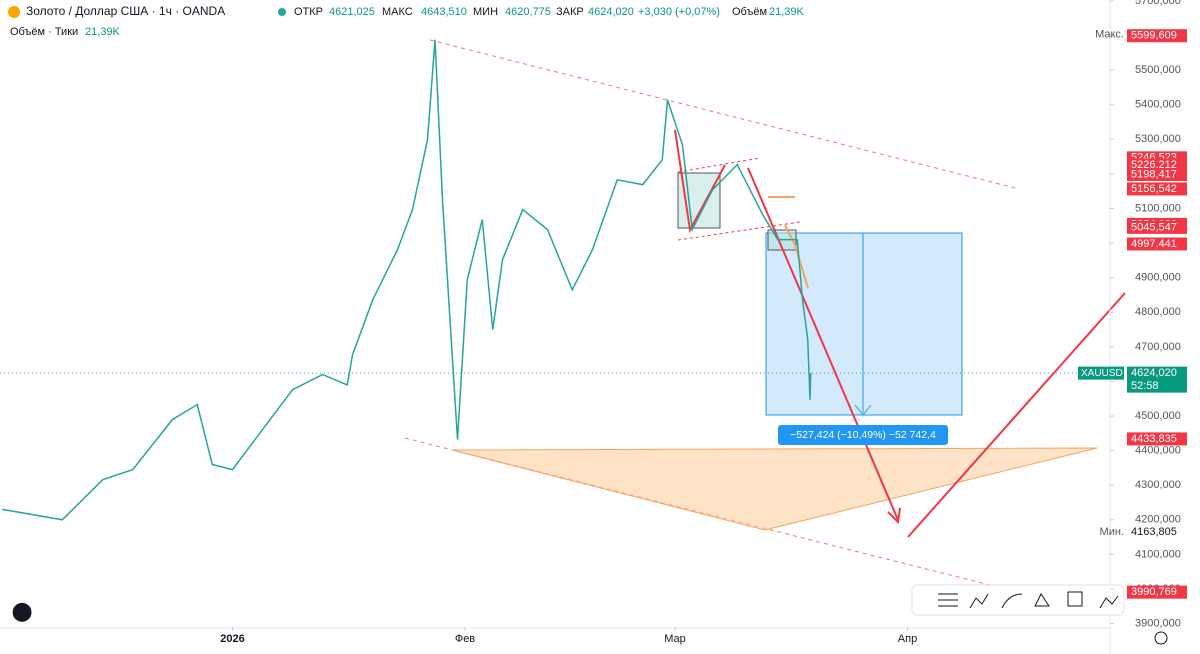 This screenshot has height=654, width=1200. What do you see at coordinates (465, 639) in the screenshot?
I see `x-tick-label: Фев` at bounding box center [465, 639].